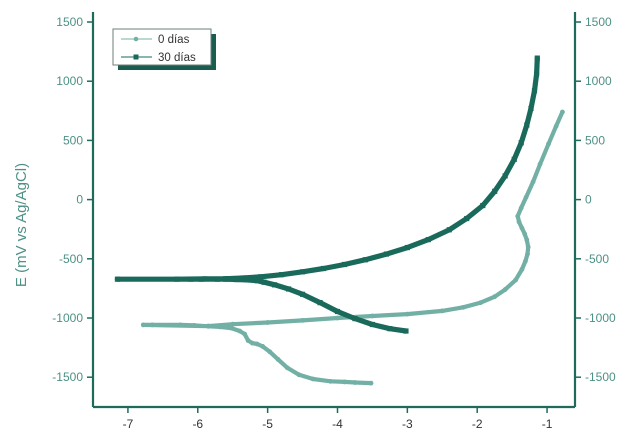 Image resolution: width=628 pixels, height=433 pixels. I want to click on legend-marker-30-dias, so click(136, 57).